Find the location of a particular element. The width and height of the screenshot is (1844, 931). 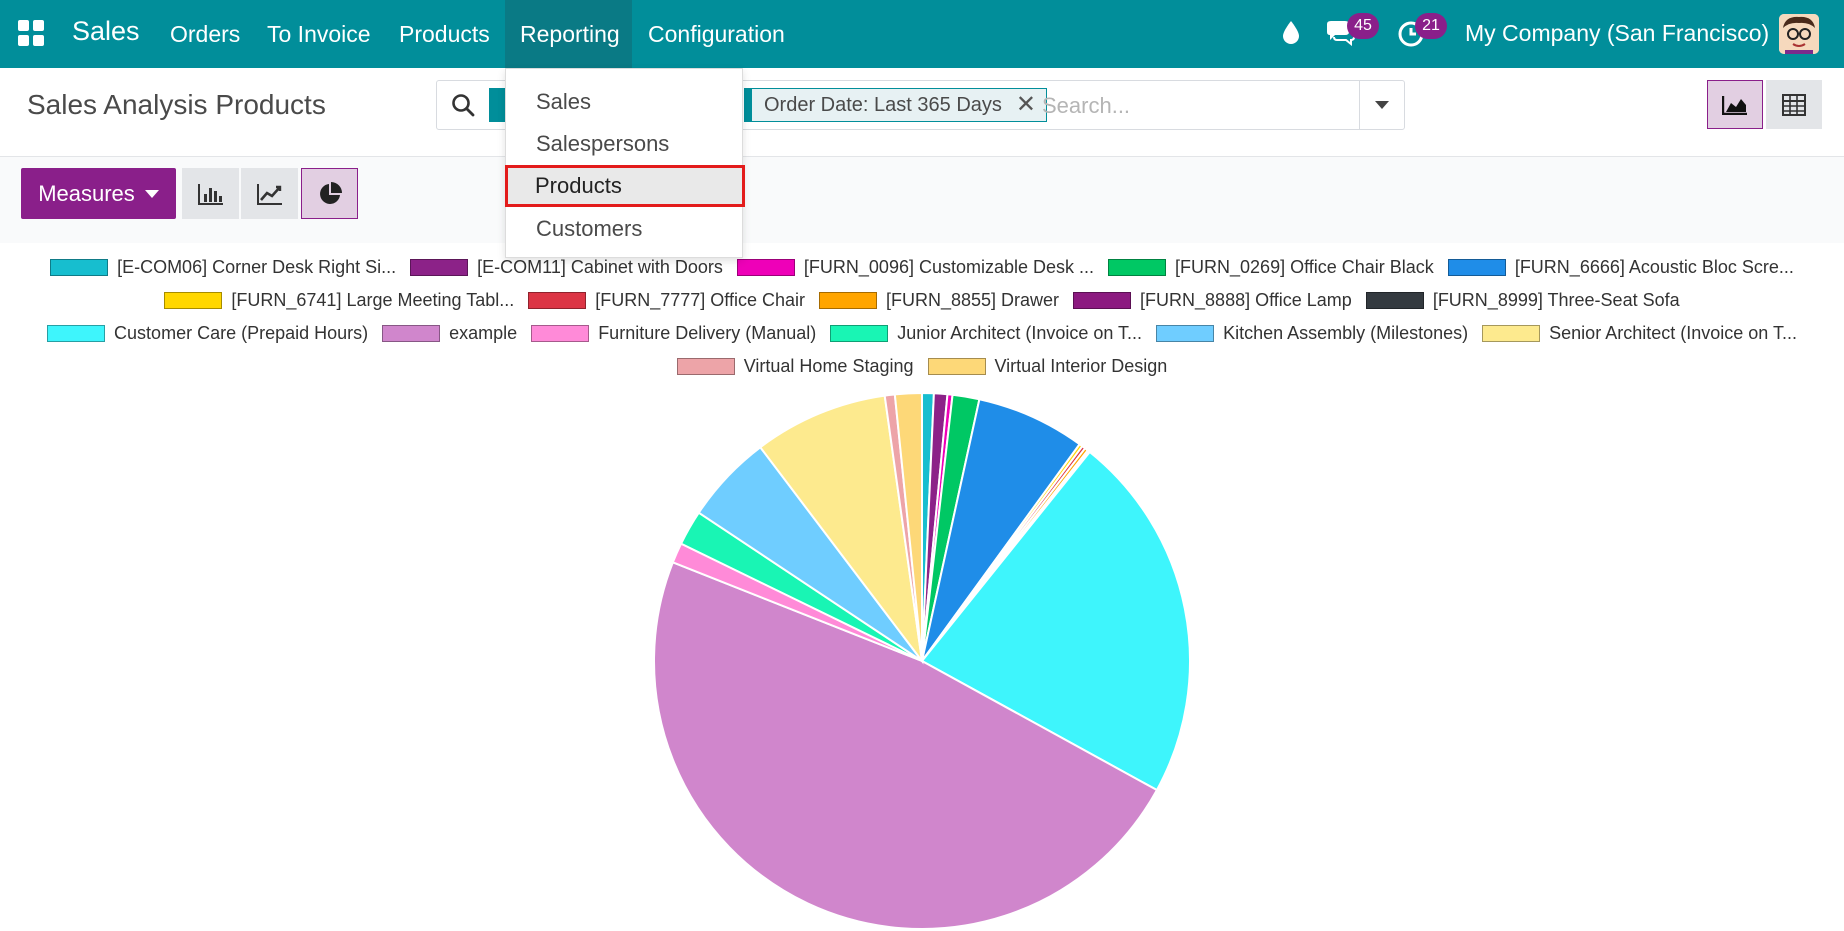

legend-item: [FURN_8855] Drawer is located at coordinates (939, 300).